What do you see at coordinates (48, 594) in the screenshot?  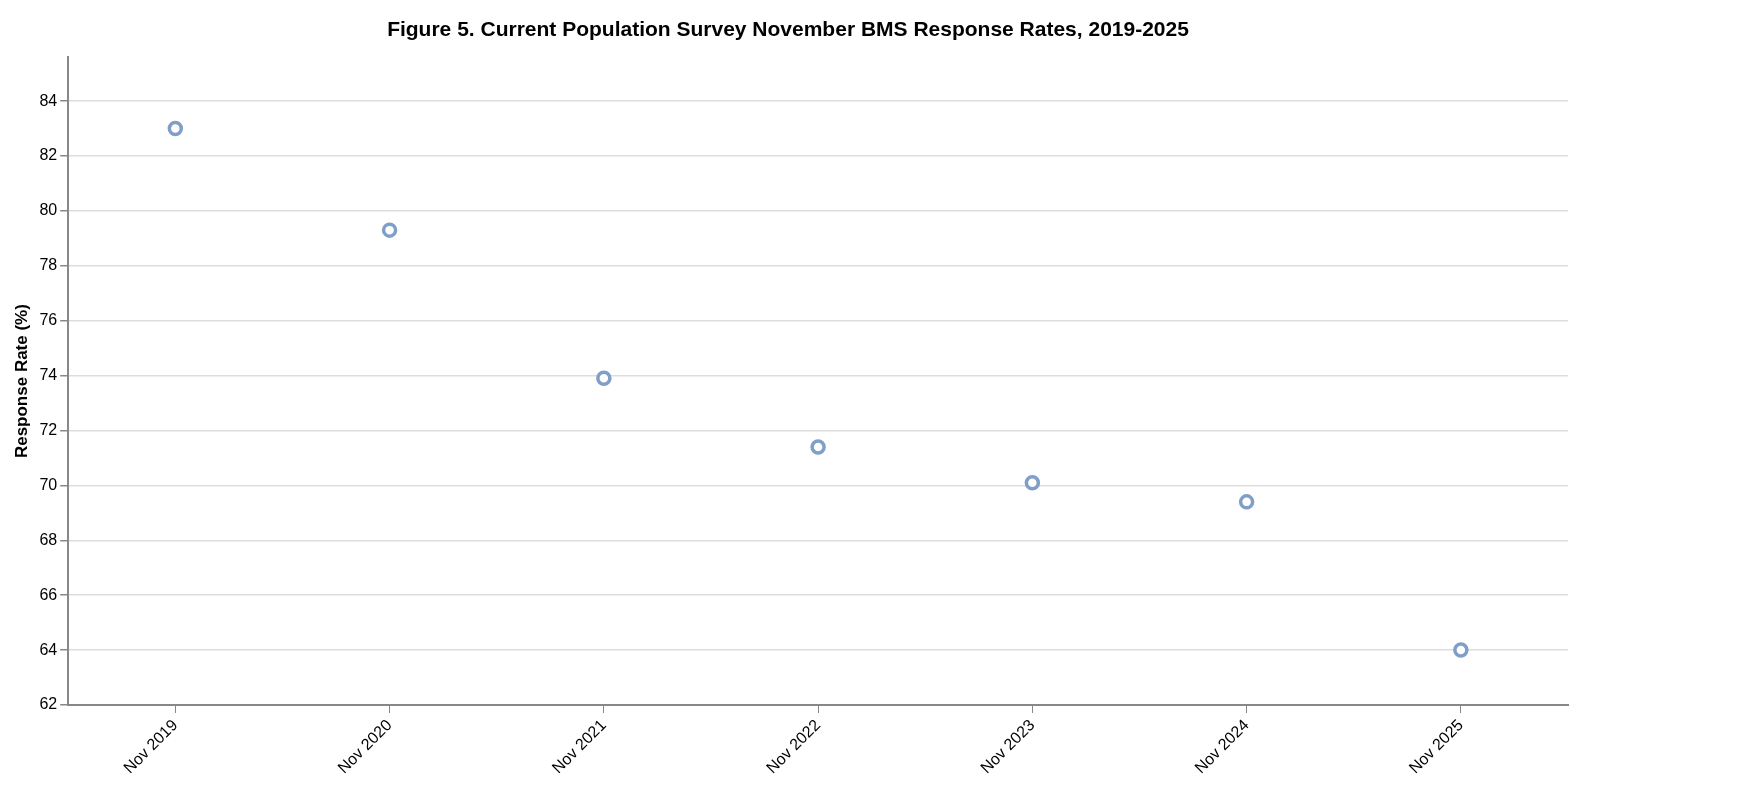 I see `y-tick-label: 66` at bounding box center [48, 594].